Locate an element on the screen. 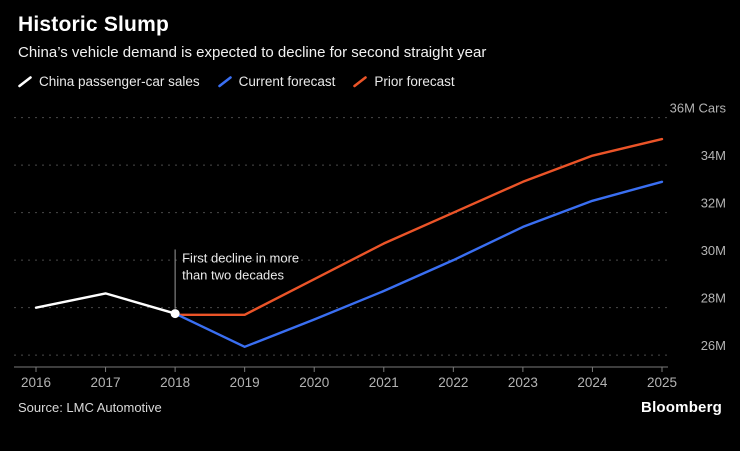 This screenshot has width=740, height=451. svg-text: 2023 is located at coordinates (523, 382).